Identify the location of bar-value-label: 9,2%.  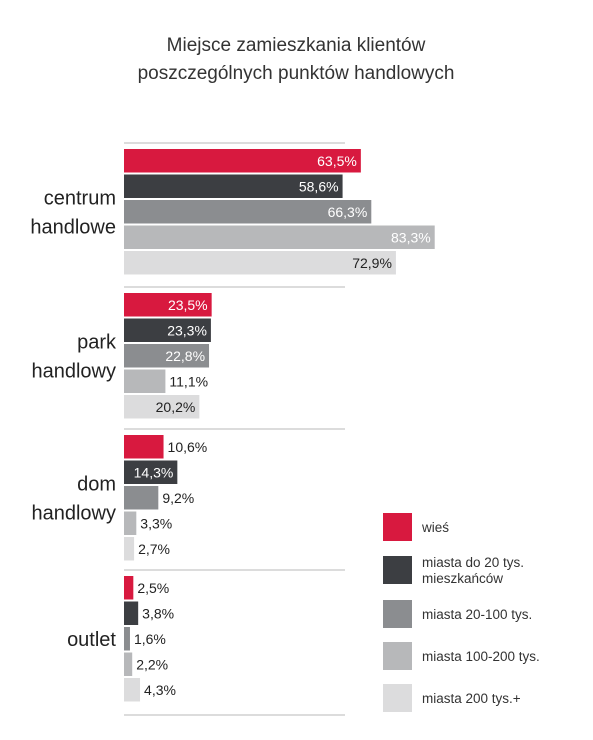
(178, 498).